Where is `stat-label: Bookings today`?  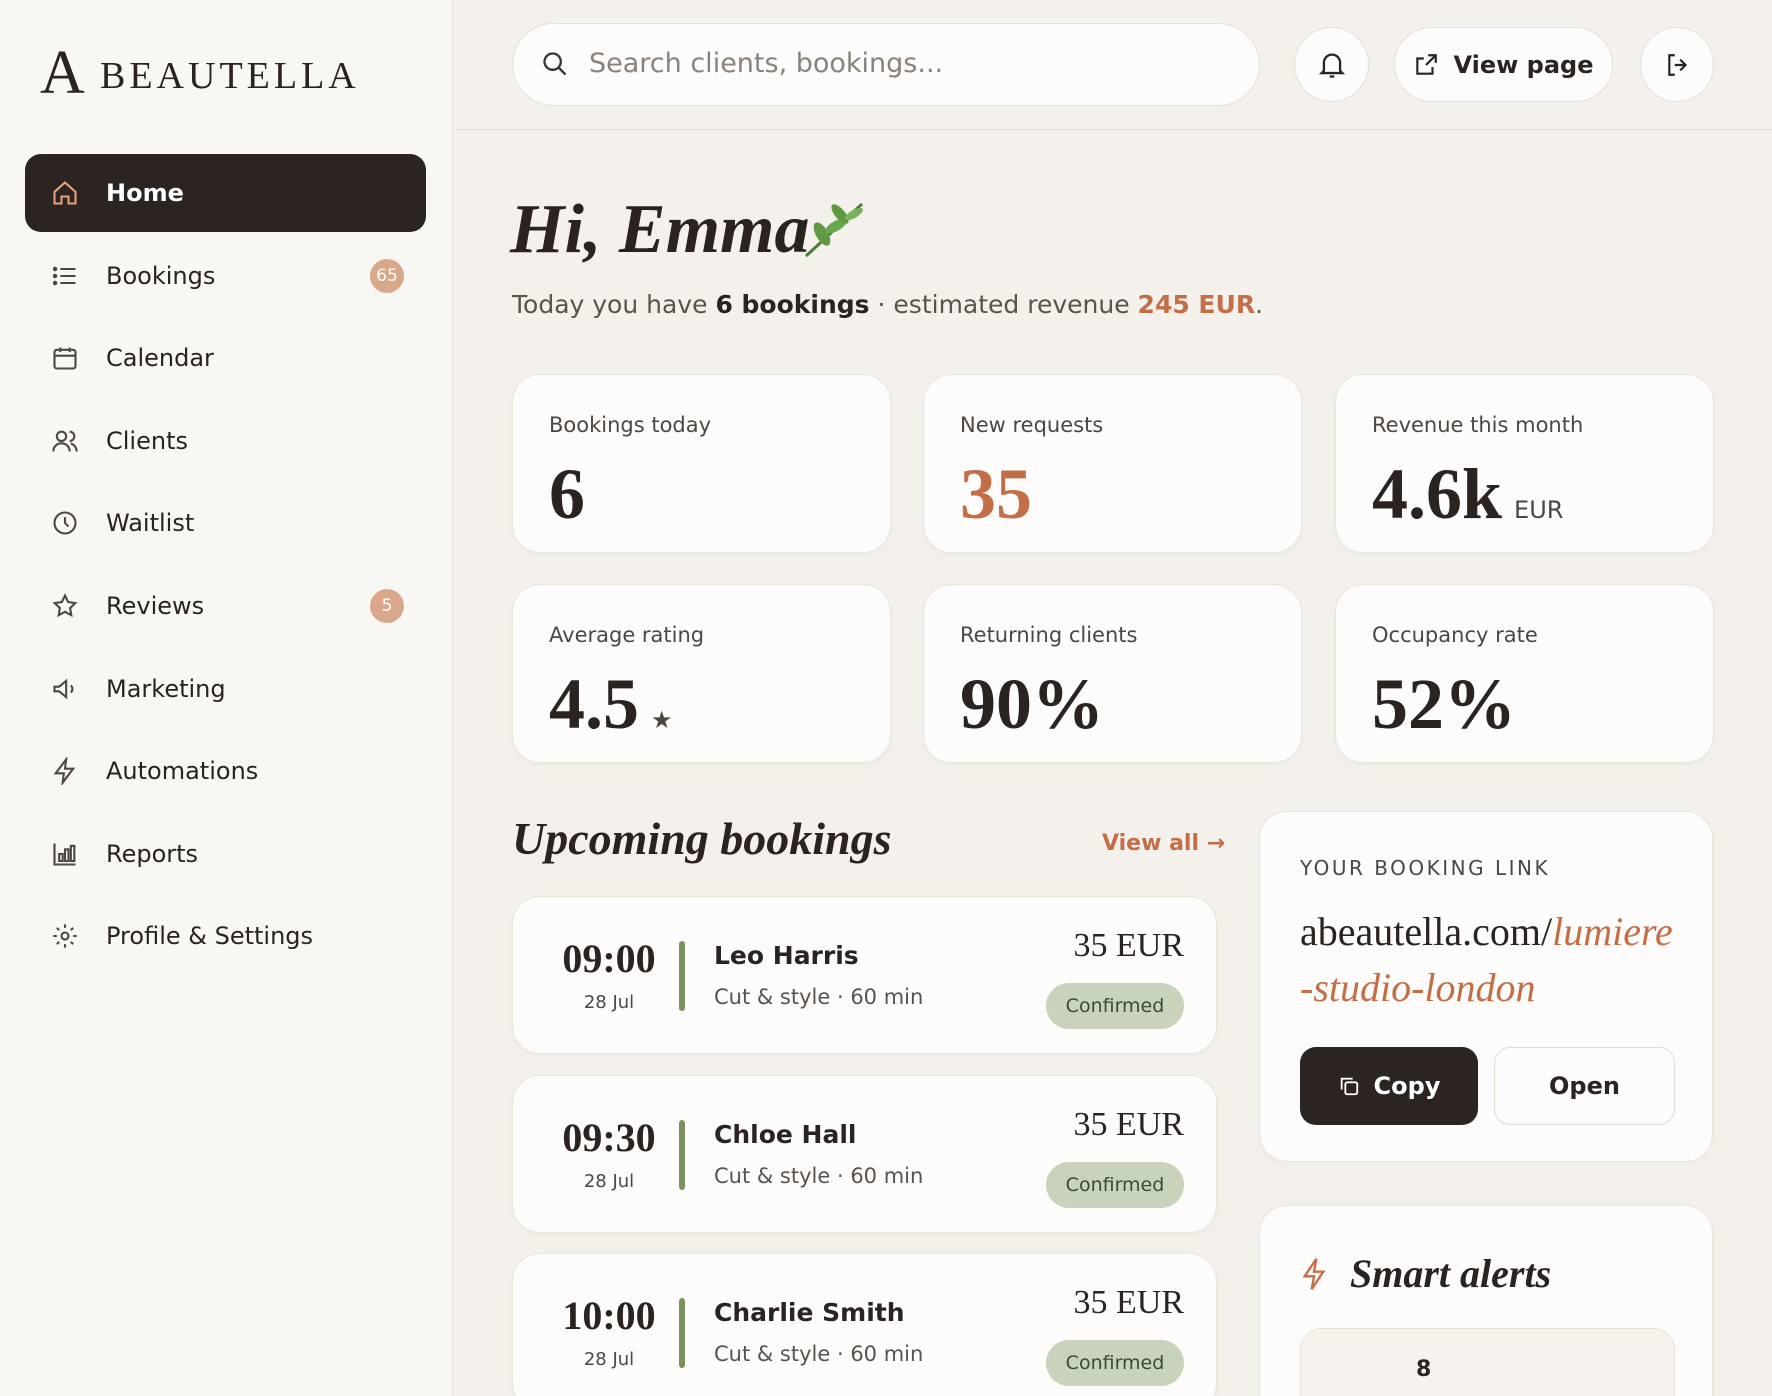 stat-label: Bookings today is located at coordinates (630, 425).